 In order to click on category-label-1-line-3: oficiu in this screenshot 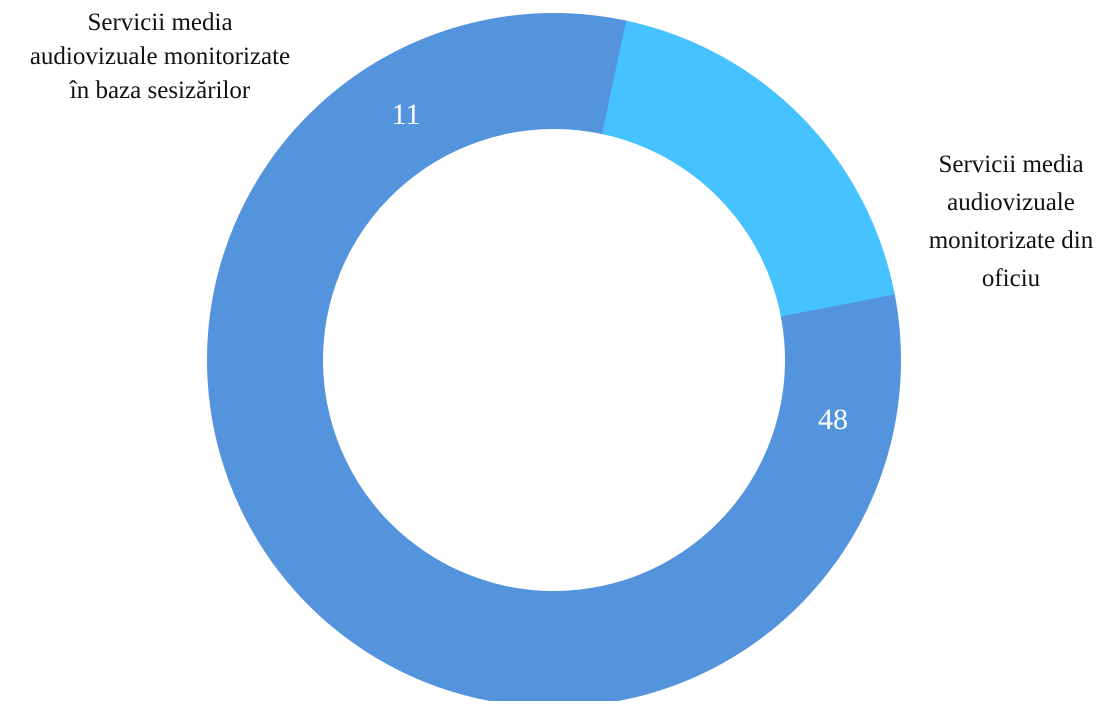, I will do `click(1011, 278)`.